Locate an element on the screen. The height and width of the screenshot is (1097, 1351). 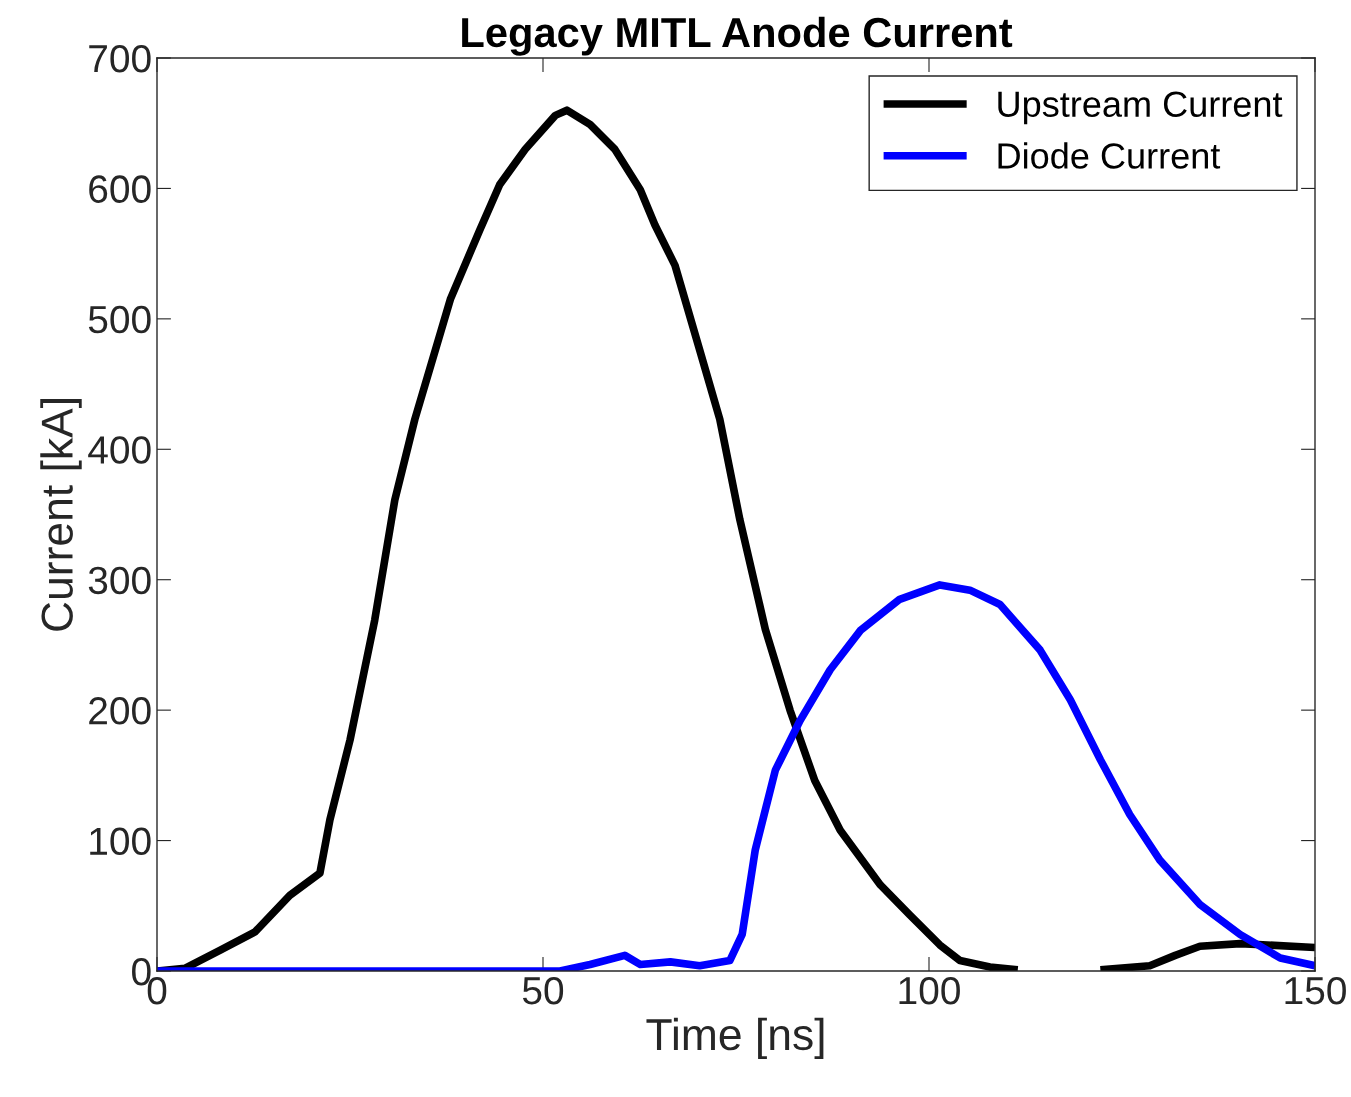
y-tick-label: 200 is located at coordinates (120, 711).